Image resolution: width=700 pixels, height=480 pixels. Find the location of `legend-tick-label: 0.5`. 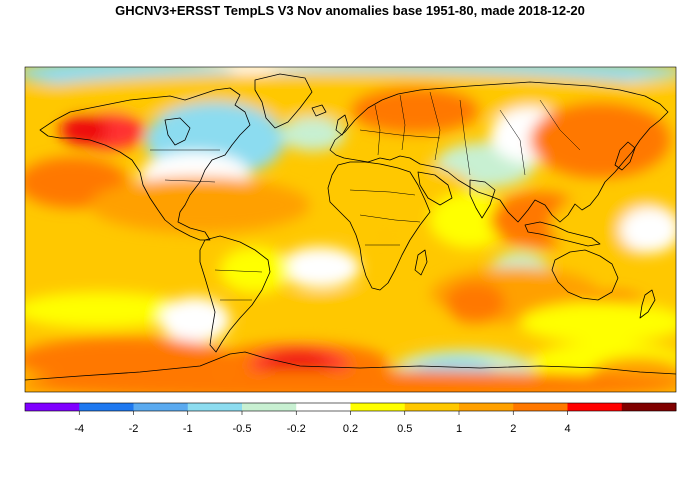

legend-tick-label: 0.5 is located at coordinates (404, 429).